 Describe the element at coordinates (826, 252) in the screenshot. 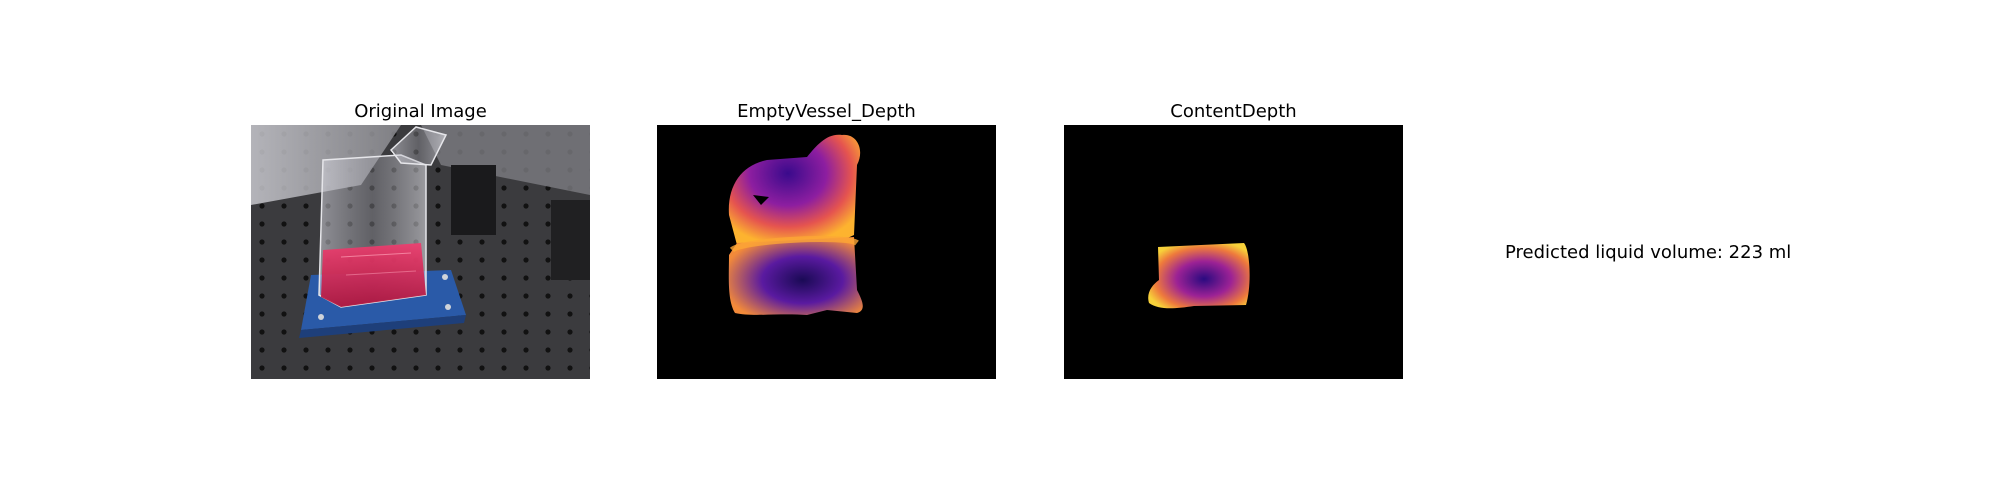

I see `empty-vessel-depth-map` at that location.